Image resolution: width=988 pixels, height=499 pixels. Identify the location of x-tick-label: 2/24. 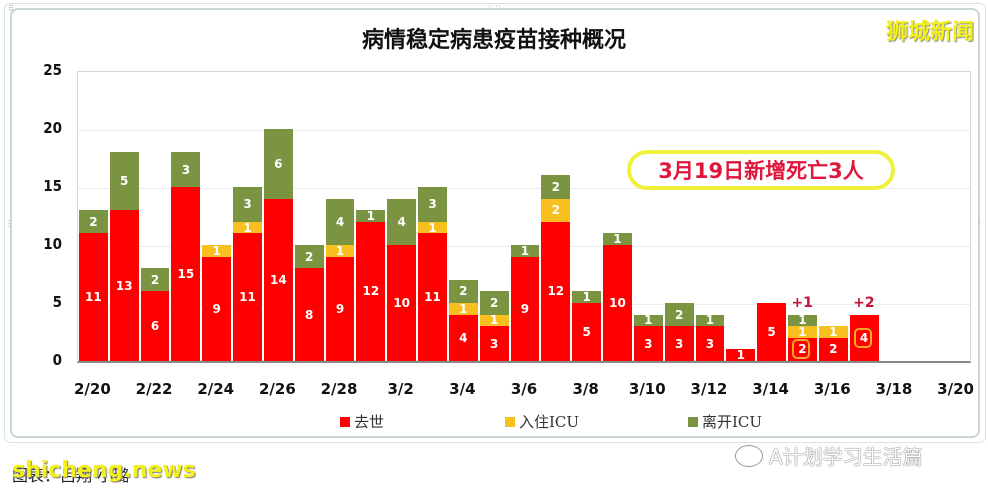
(216, 389).